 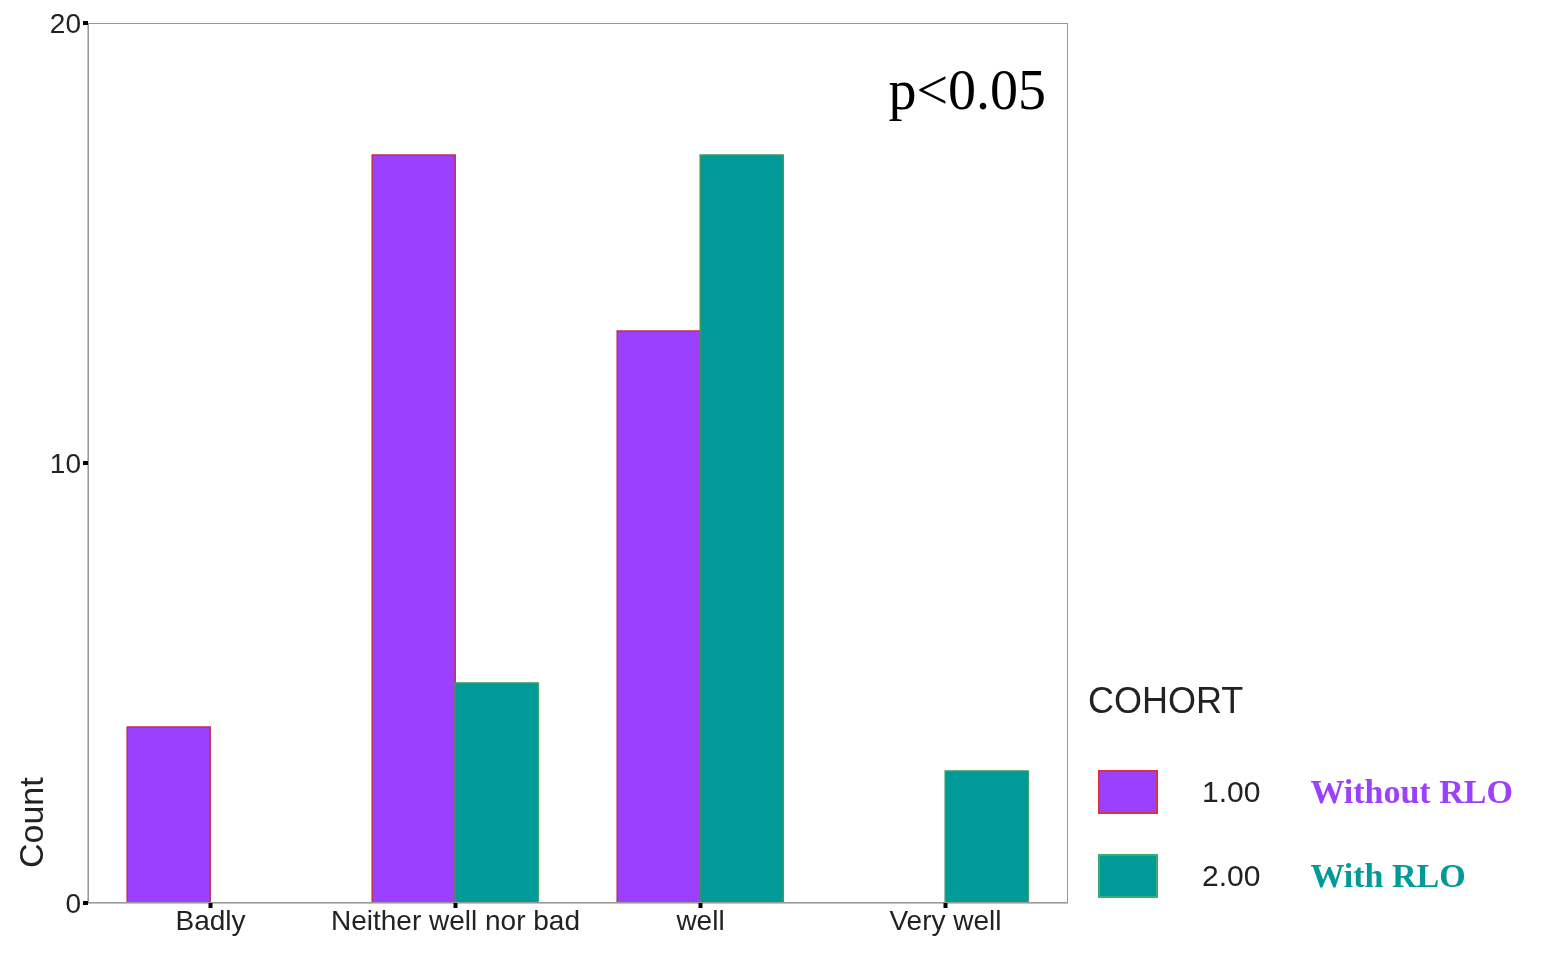 What do you see at coordinates (65, 463) in the screenshot?
I see `y-tick-label: 10` at bounding box center [65, 463].